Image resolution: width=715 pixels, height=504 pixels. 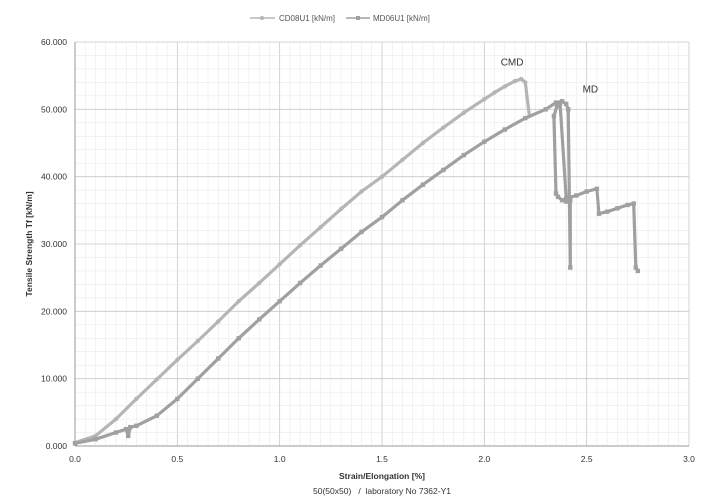 What do you see at coordinates (382, 491) in the screenshot?
I see `chart-footnote: 50(50x50) / laboratory No 7362-Y1` at bounding box center [382, 491].